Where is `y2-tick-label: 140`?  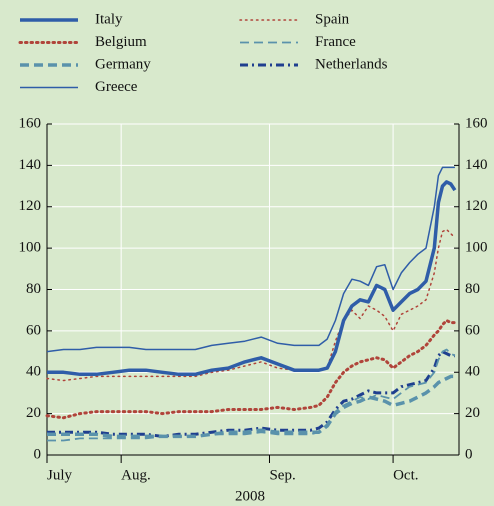
y2-tick-label: 140 is located at coordinates (476, 165).